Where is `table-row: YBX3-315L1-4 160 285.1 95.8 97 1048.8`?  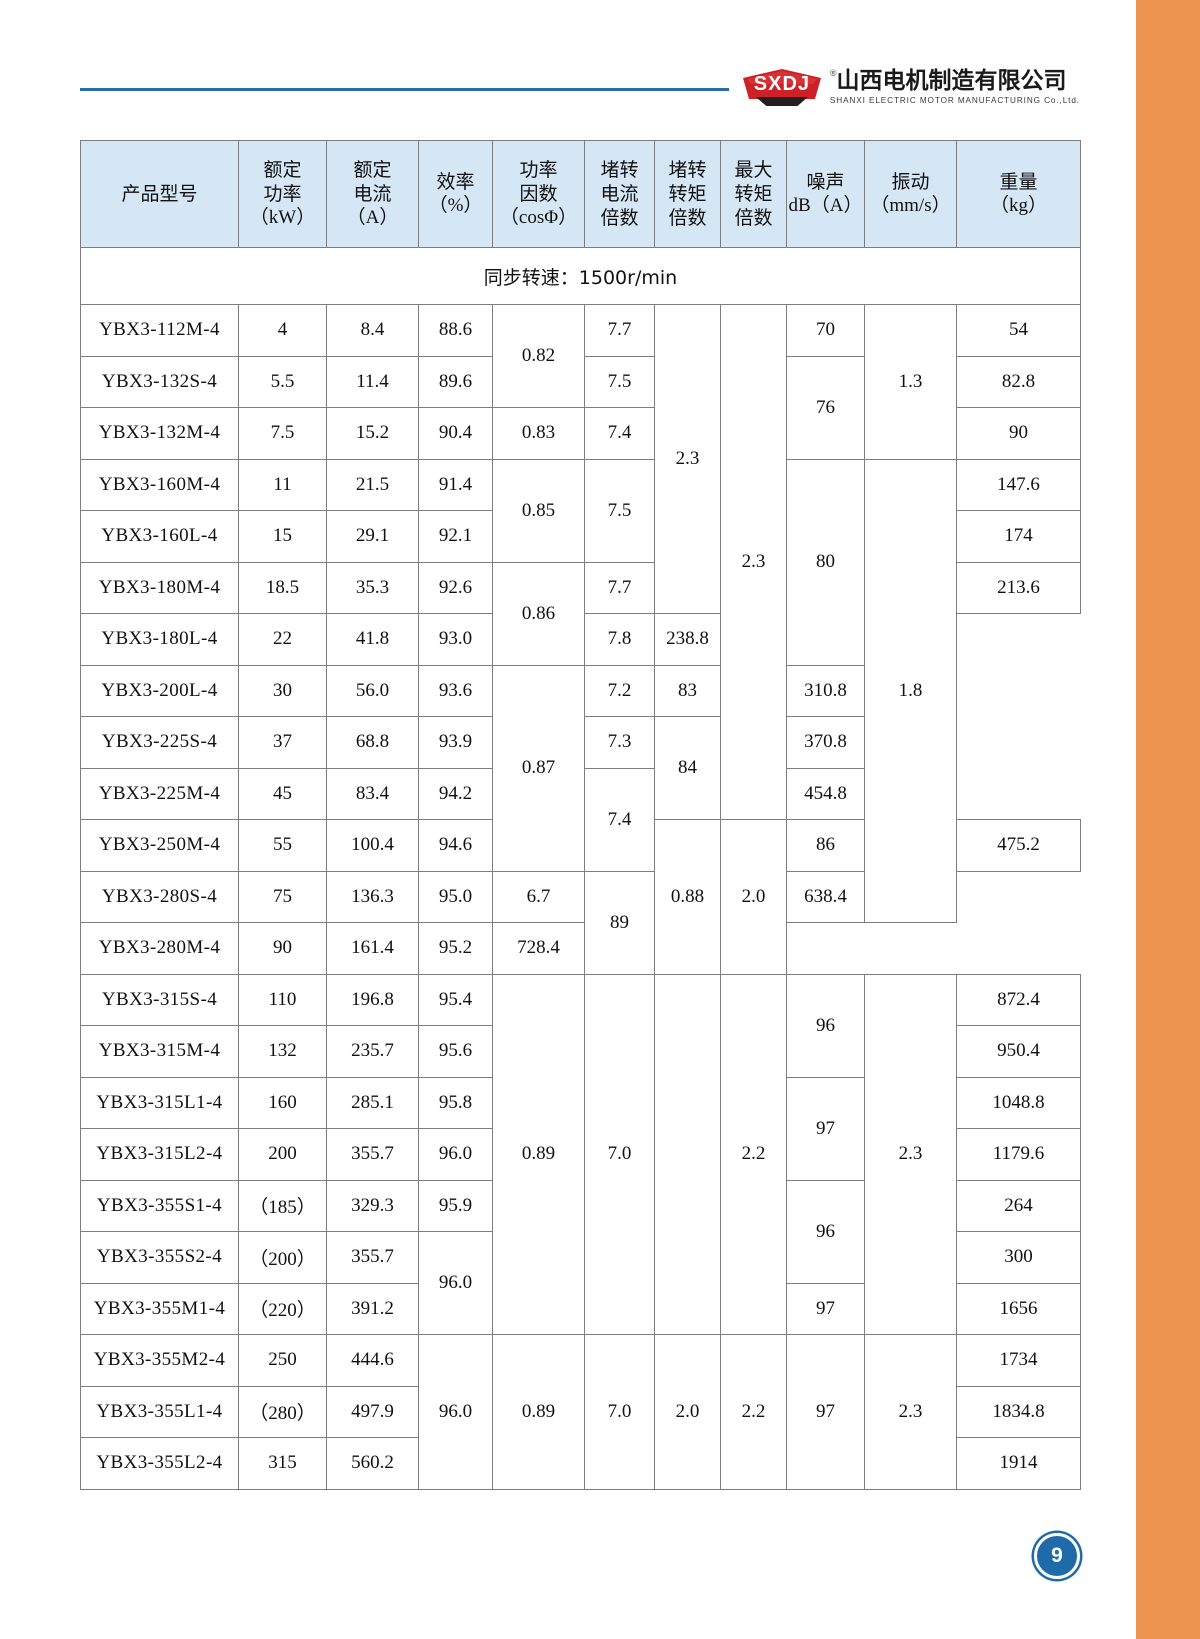
table-row: YBX3-315L1-4 160 285.1 95.8 97 1048.8 is located at coordinates (580, 1128).